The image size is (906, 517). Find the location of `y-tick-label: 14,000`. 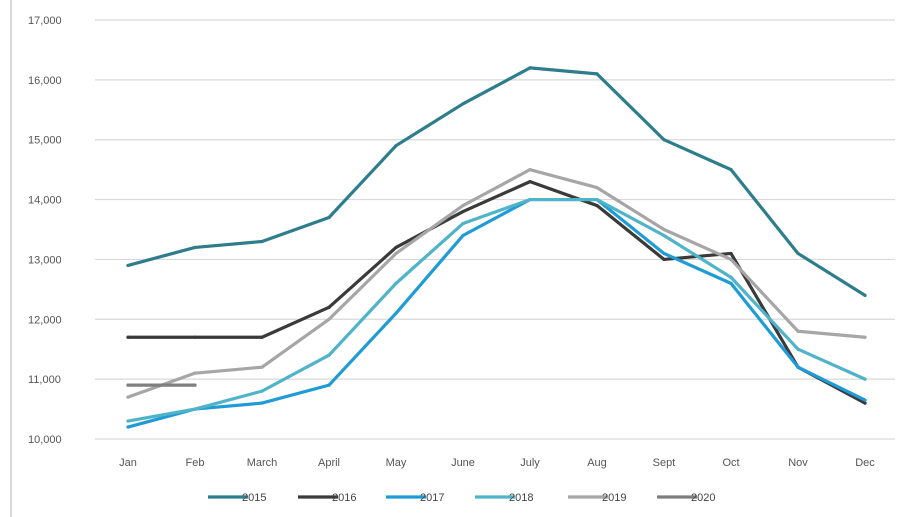

y-tick-label: 14,000 is located at coordinates (45, 201).